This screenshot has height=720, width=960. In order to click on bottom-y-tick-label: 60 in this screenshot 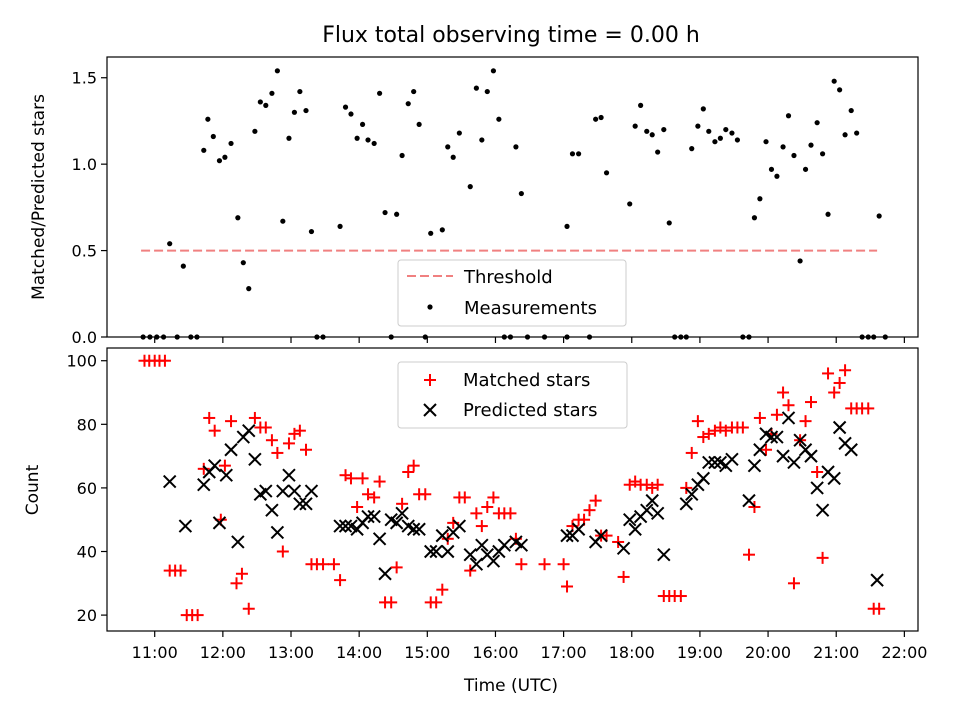, I will do `click(87, 488)`.